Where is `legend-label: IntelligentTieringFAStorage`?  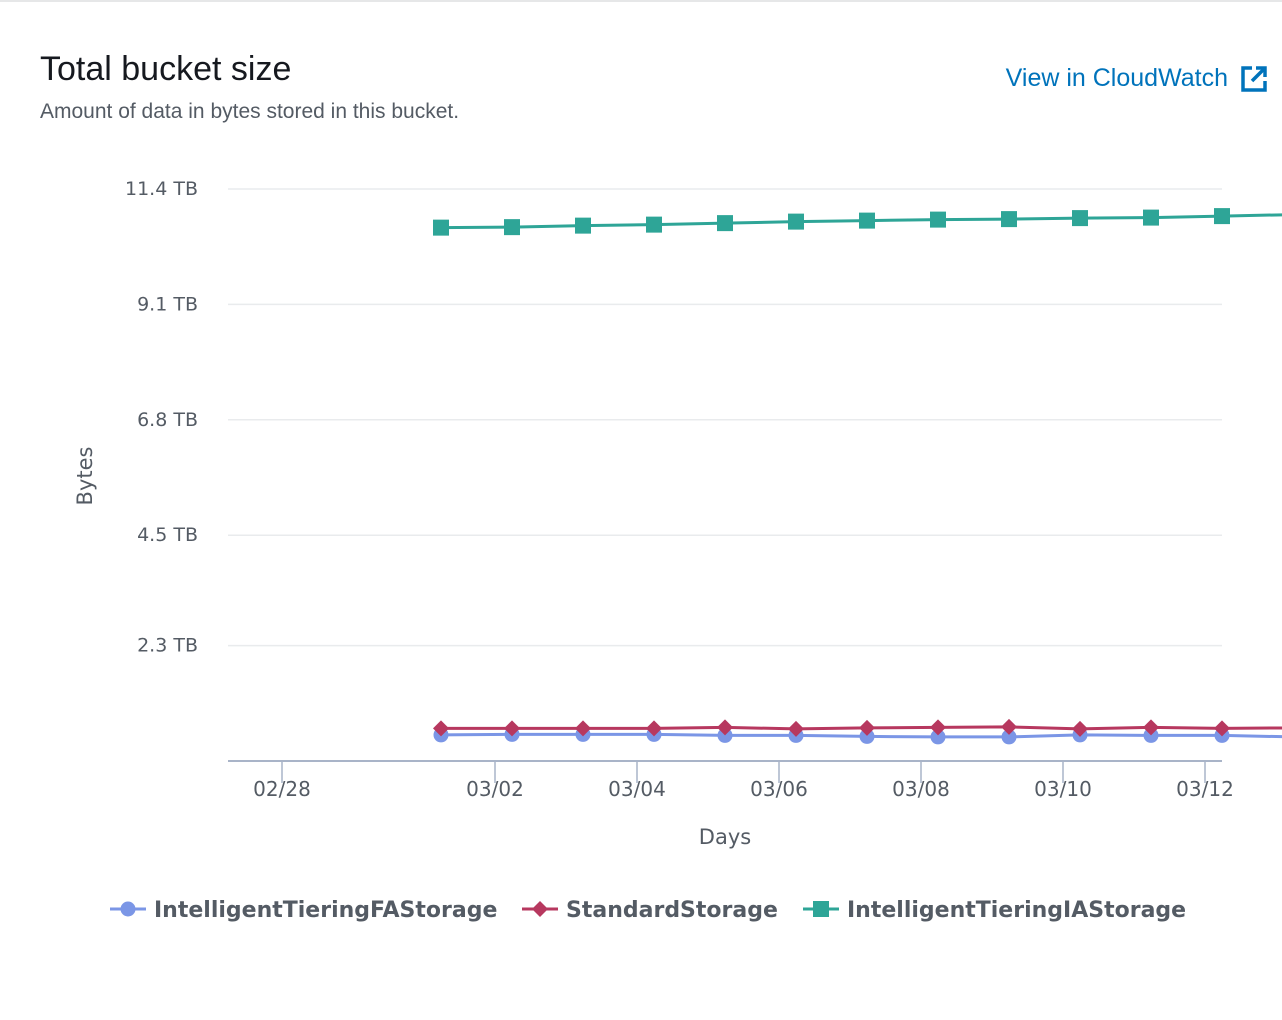 legend-label: IntelligentTieringFAStorage is located at coordinates (325, 910).